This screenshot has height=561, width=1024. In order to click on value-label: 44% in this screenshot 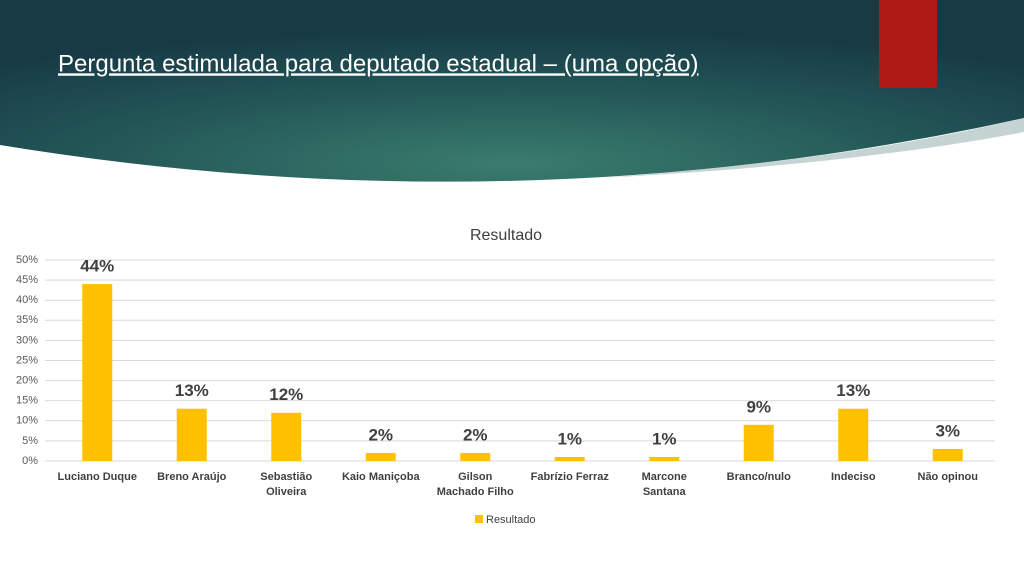, I will do `click(97, 266)`.